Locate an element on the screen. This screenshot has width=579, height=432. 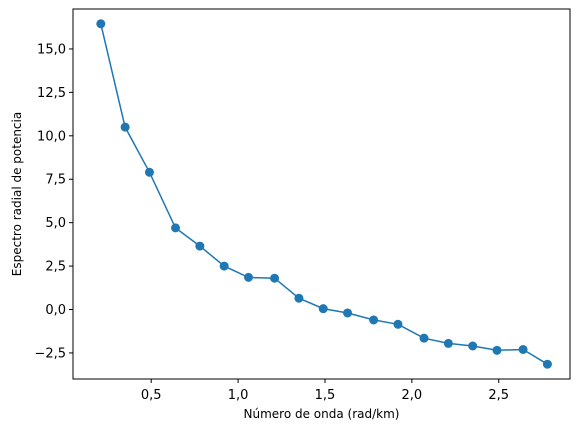
y-tick-label: −2,5 is located at coordinates (50, 353).